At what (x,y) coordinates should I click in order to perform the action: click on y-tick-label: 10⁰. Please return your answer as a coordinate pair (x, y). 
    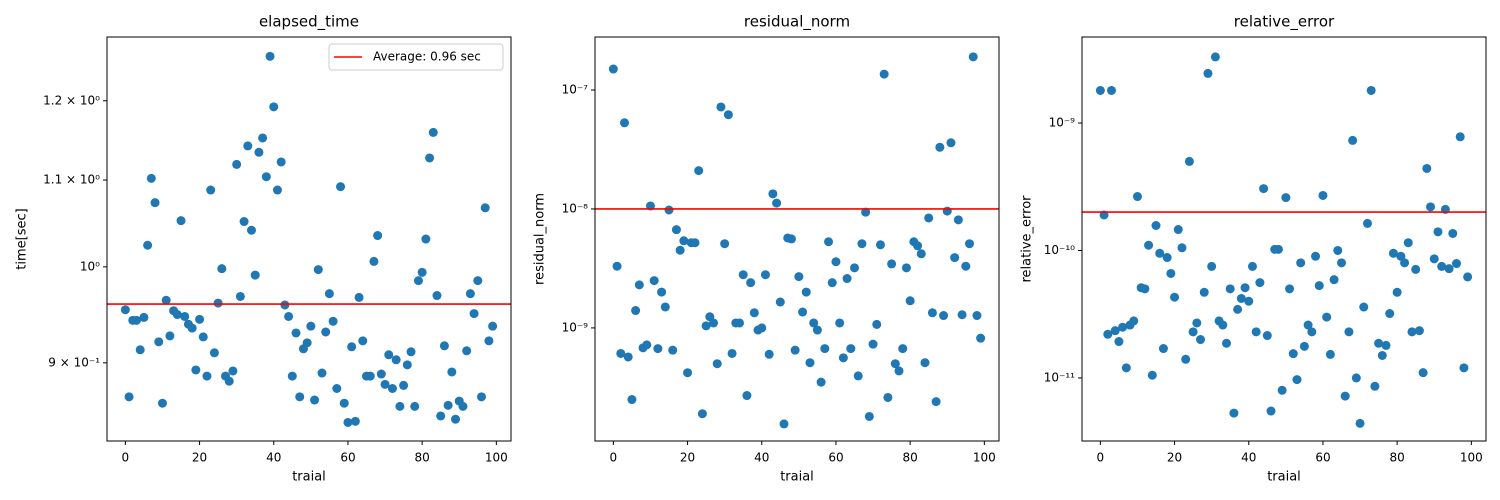
    Looking at the image, I should click on (90, 266).